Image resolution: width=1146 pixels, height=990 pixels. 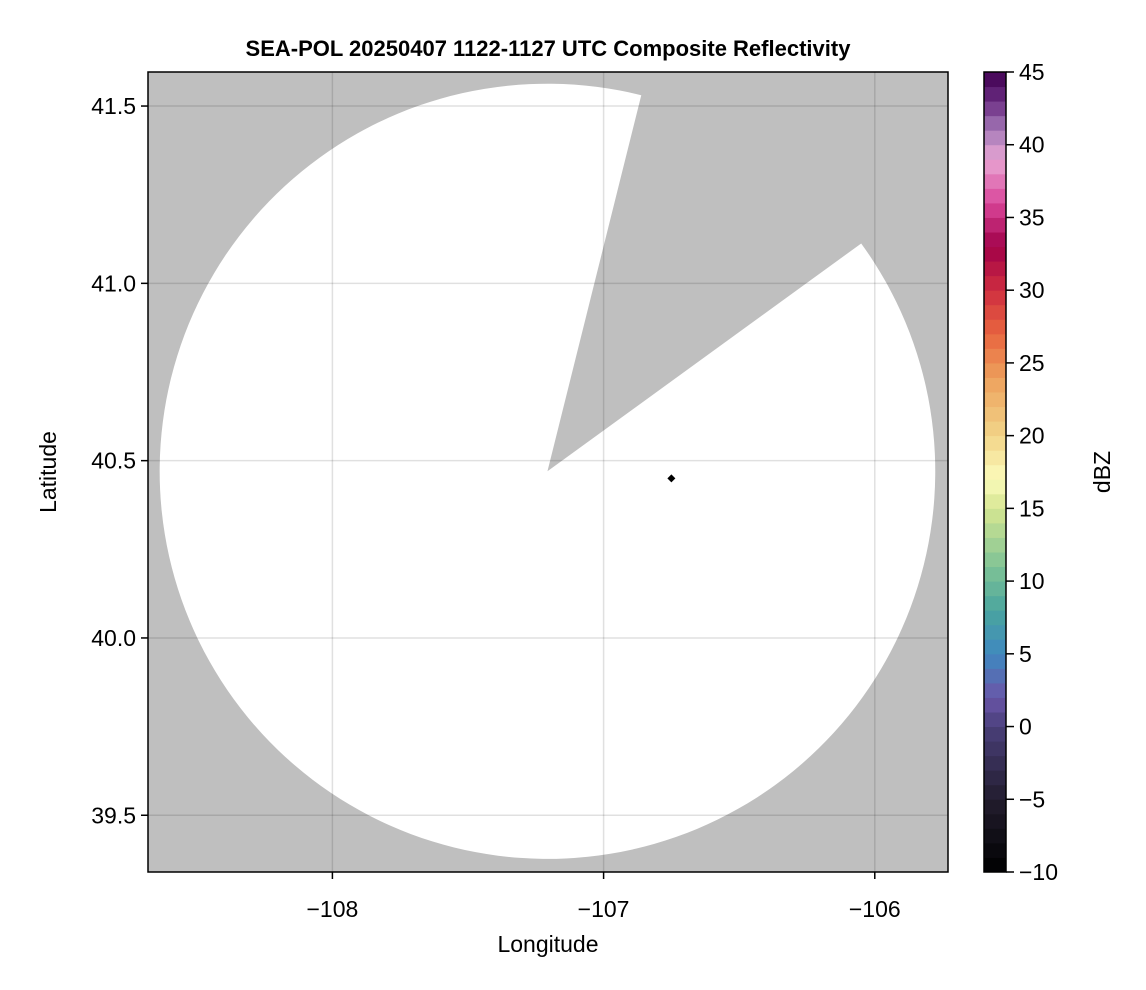 What do you see at coordinates (1025, 654) in the screenshot?
I see `colorbar-tick-label: 5` at bounding box center [1025, 654].